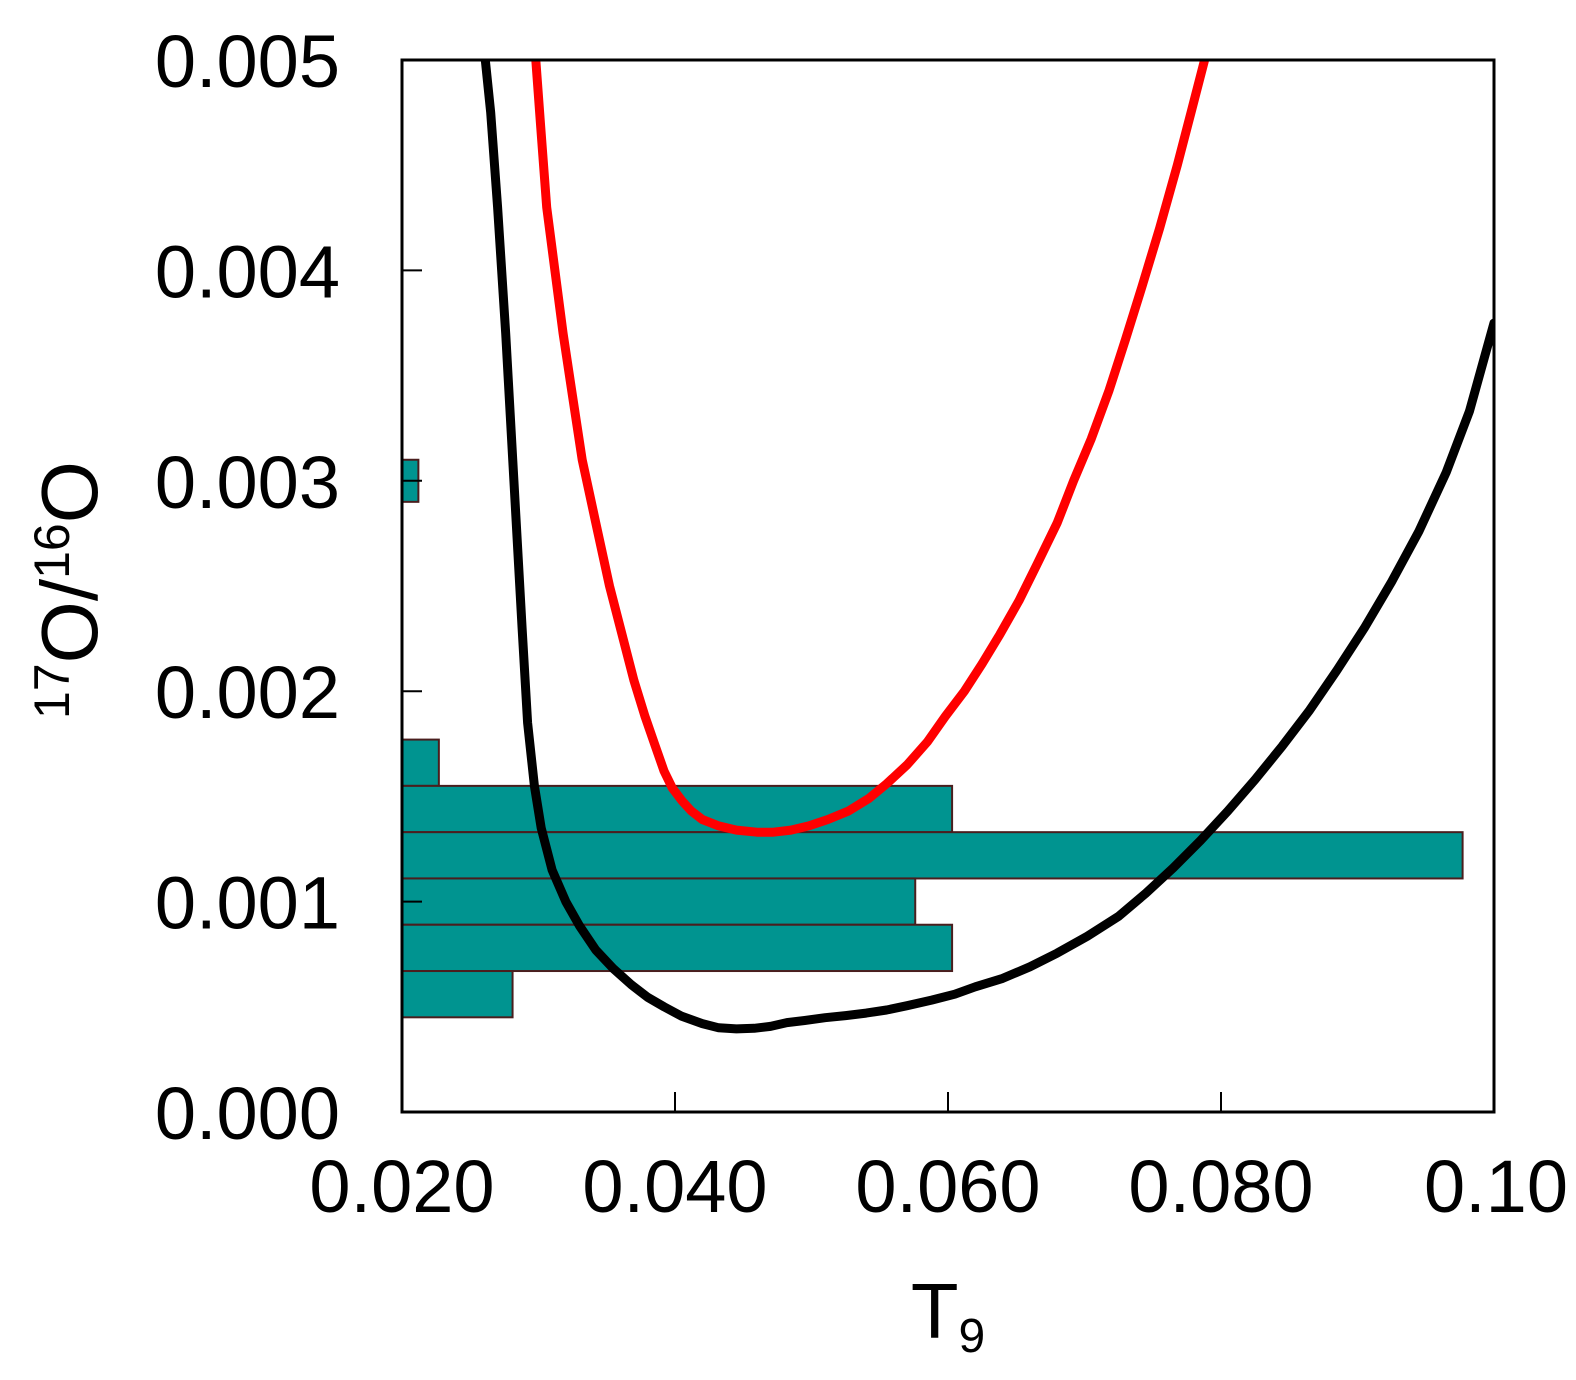 Image resolution: width=1576 pixels, height=1380 pixels. What do you see at coordinates (247, 271) in the screenshot?
I see `y-tick-label-4: 0.004` at bounding box center [247, 271].